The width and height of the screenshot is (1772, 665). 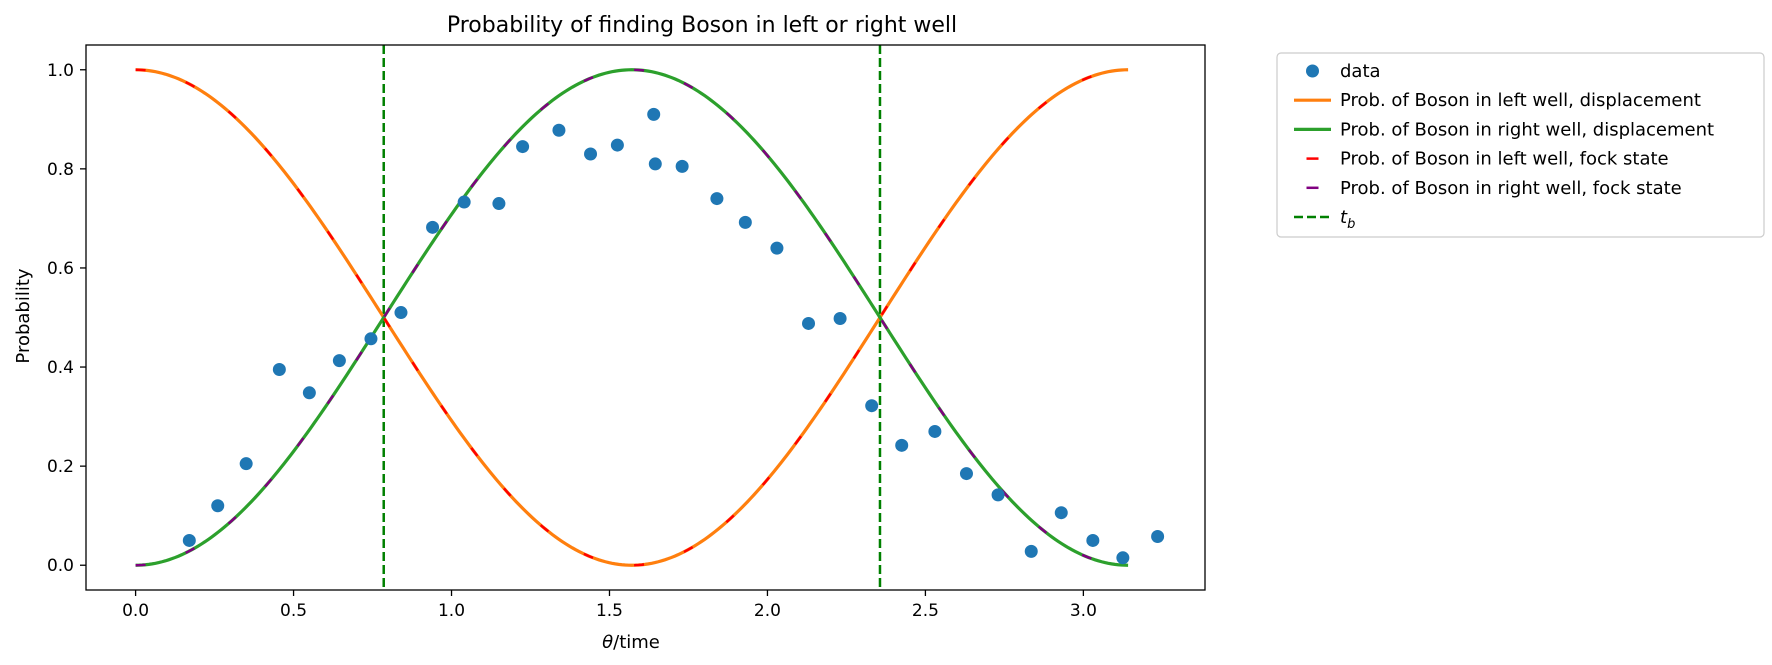 What do you see at coordinates (1511, 188) in the screenshot?
I see `legend-label-series-3: Prob. of Boson in right well, fock state` at bounding box center [1511, 188].